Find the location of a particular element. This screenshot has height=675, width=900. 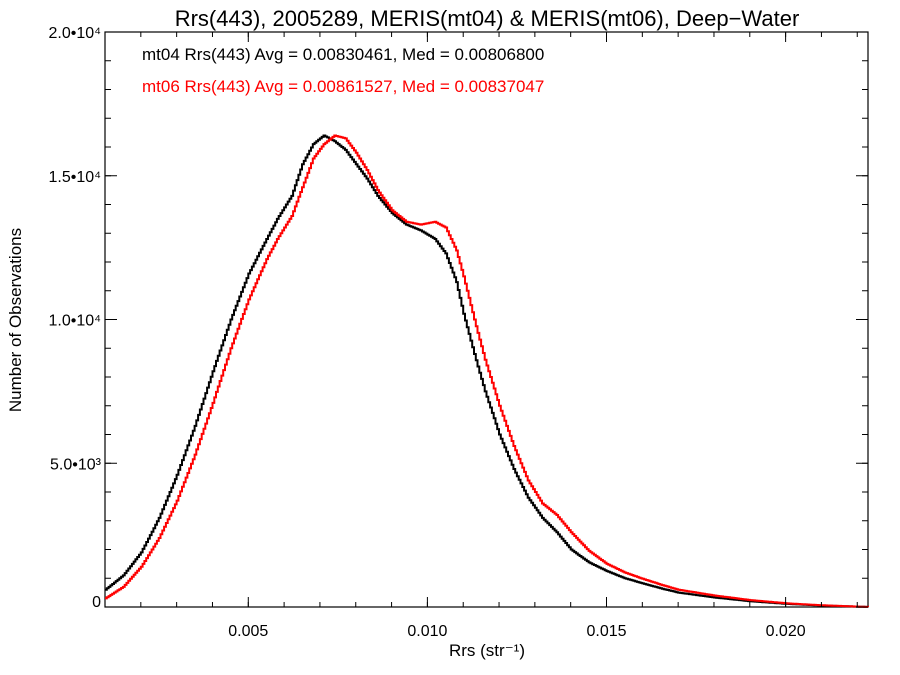

y-tick-label: 5.0•10³ is located at coordinates (76, 464).